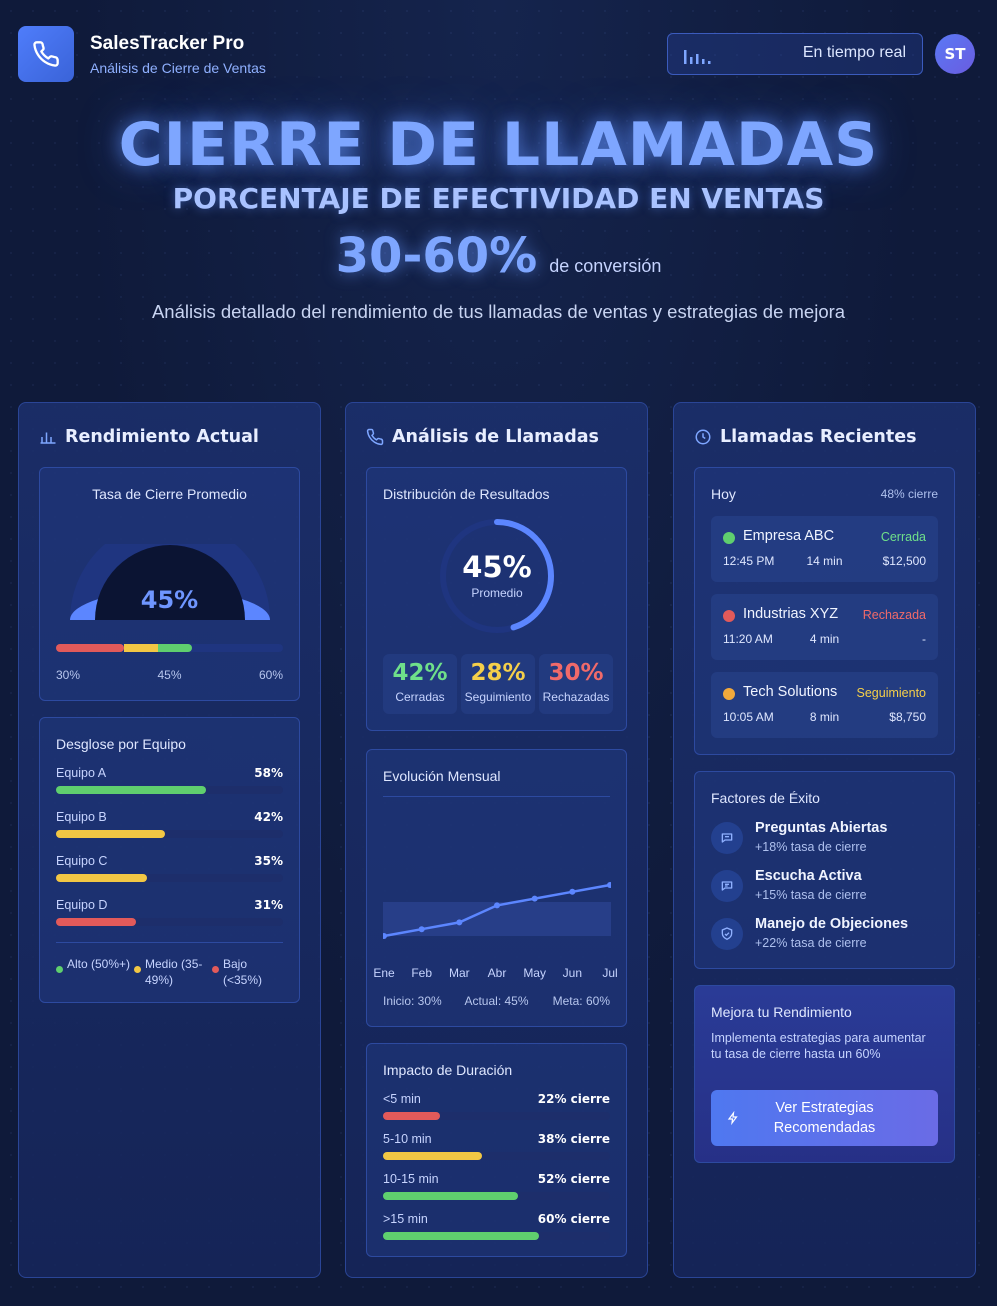 This screenshot has height=1306, width=997. I want to click on scale-max: 60%, so click(270, 675).